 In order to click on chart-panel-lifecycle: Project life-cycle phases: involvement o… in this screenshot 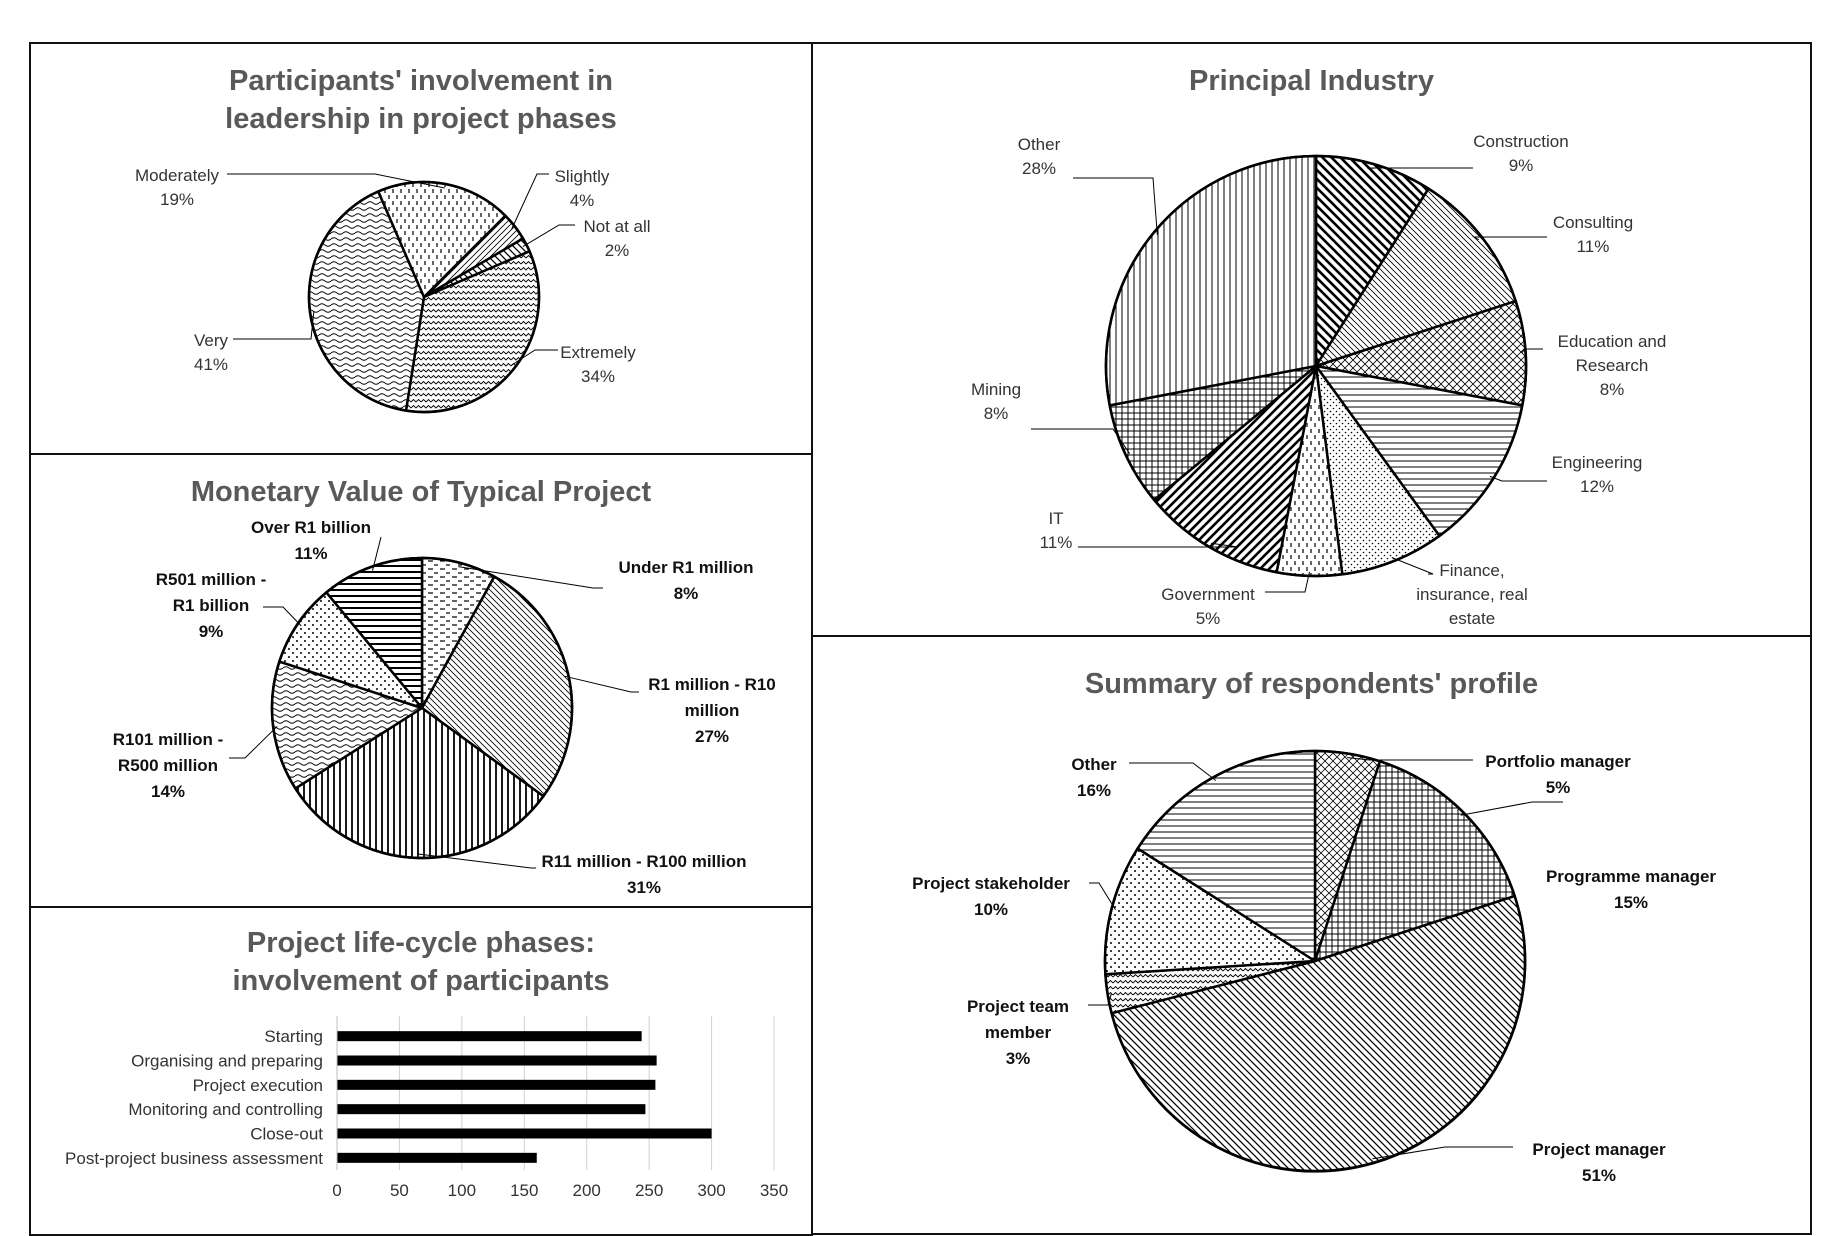, I will do `click(421, 1071)`.